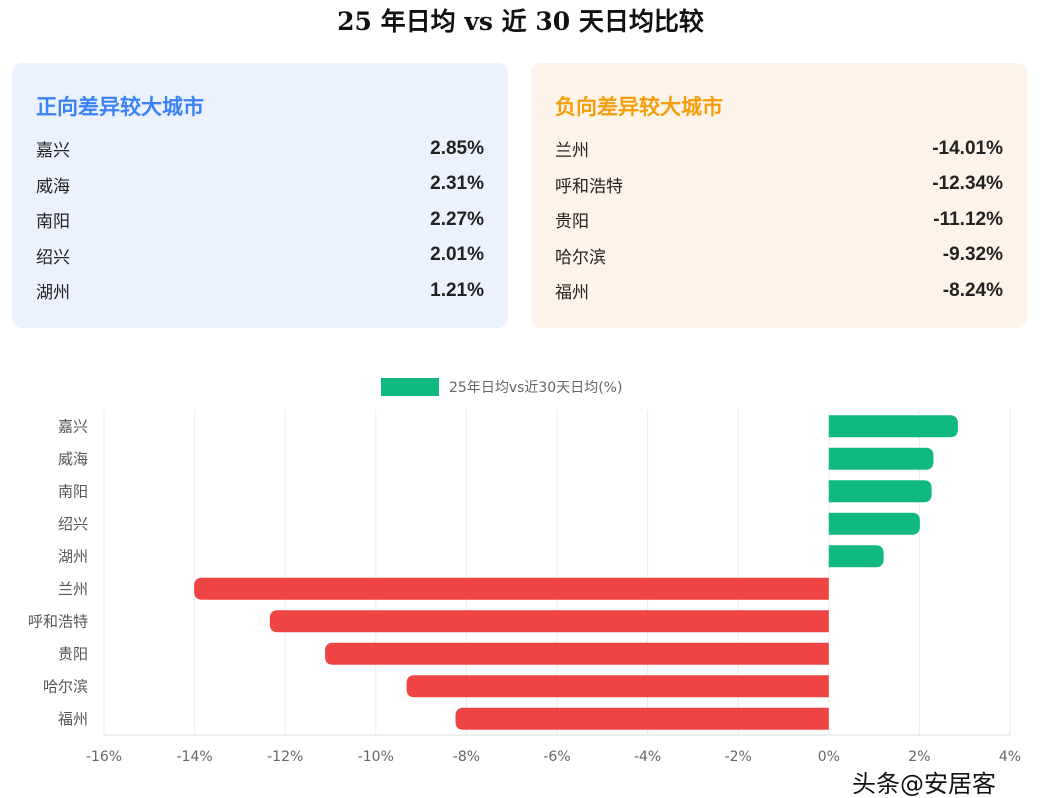  Describe the element at coordinates (880, 491) in the screenshot. I see `bar-南阳` at that location.